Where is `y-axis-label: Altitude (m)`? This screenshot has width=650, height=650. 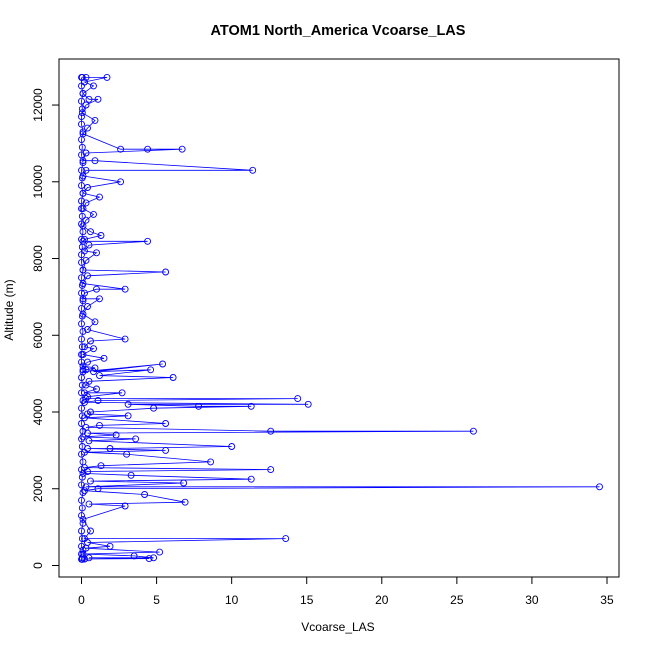
y-axis-label: Altitude (m) is located at coordinates (9, 309).